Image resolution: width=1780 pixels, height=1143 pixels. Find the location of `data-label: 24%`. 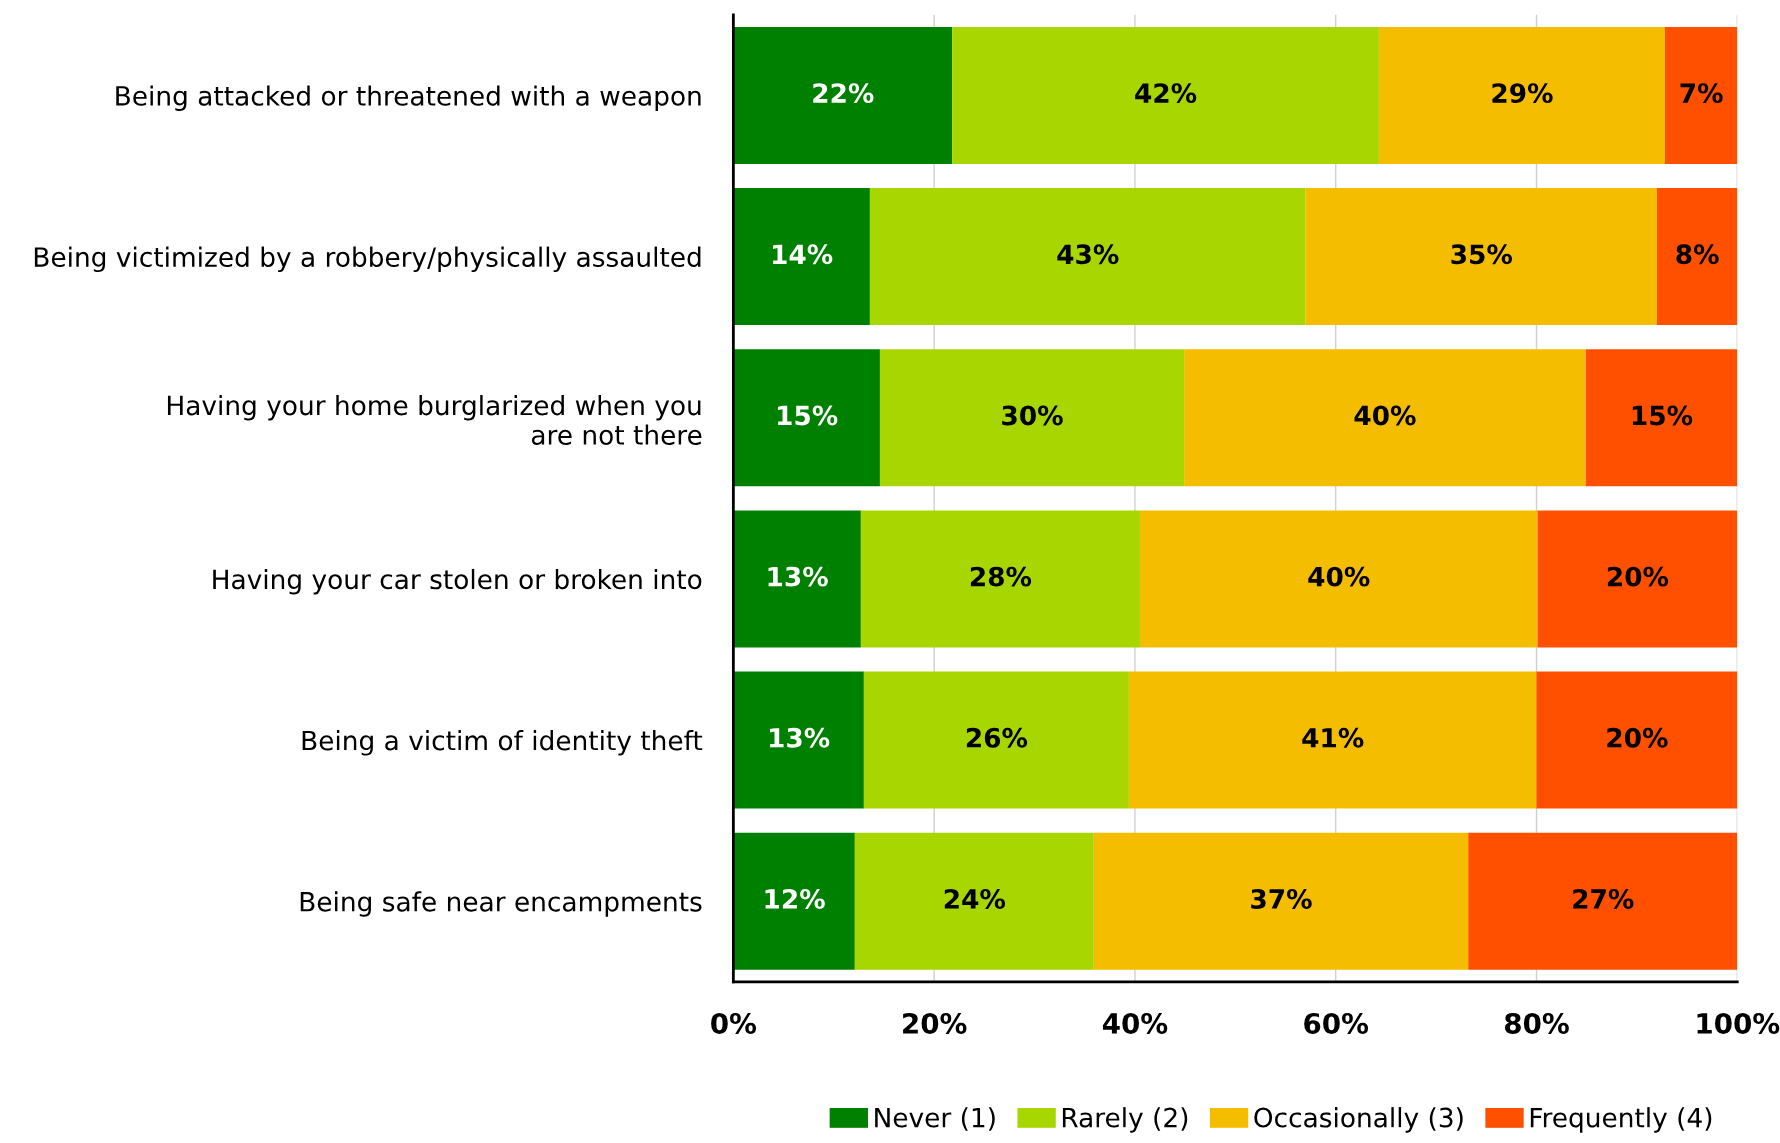

data-label: 24% is located at coordinates (975, 898).